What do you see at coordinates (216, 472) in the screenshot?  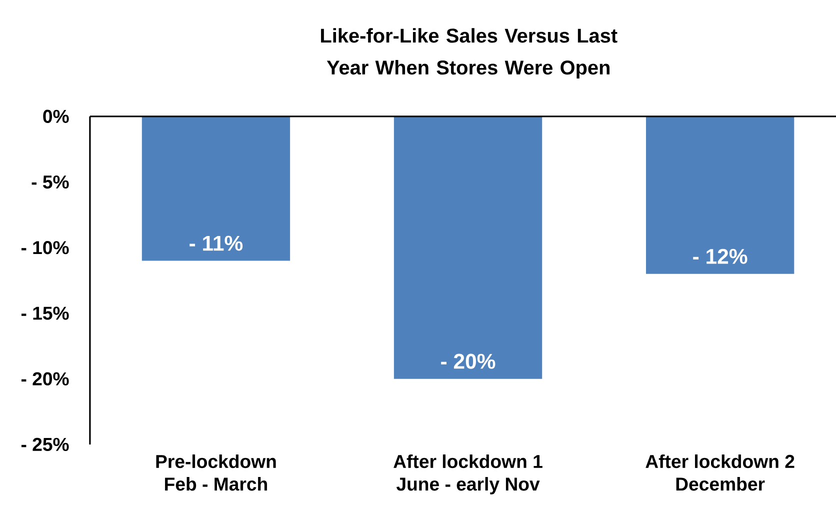 I see `x-tick-label: Pre-lockdown Feb - March` at bounding box center [216, 472].